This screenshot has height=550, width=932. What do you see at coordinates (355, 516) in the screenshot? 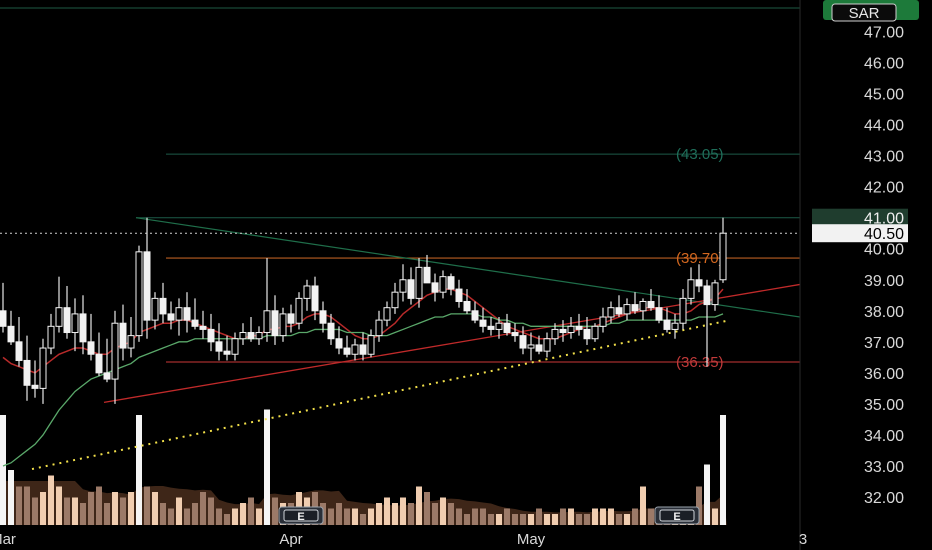
I see `volume-bar` at bounding box center [355, 516].